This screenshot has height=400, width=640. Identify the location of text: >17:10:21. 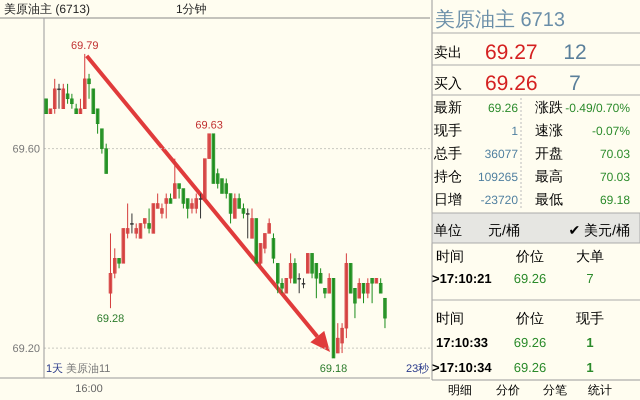
(462, 278).